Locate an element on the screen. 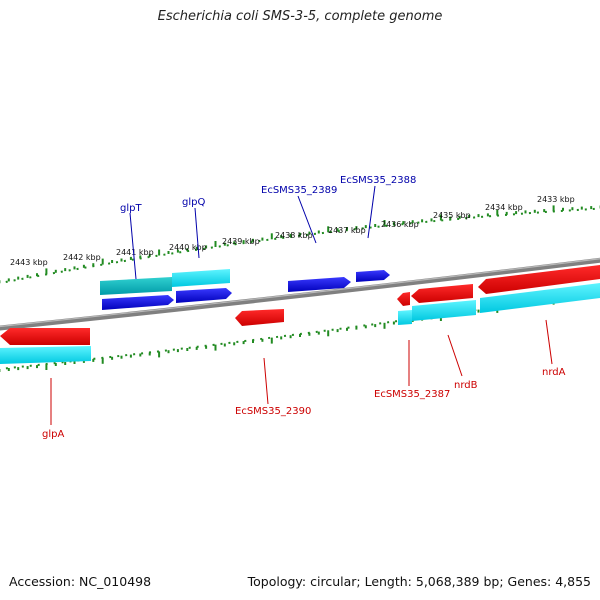 Image resolution: width=600 pixels, height=600 pixels. gene-label-nrdA: nrdA is located at coordinates (554, 372).